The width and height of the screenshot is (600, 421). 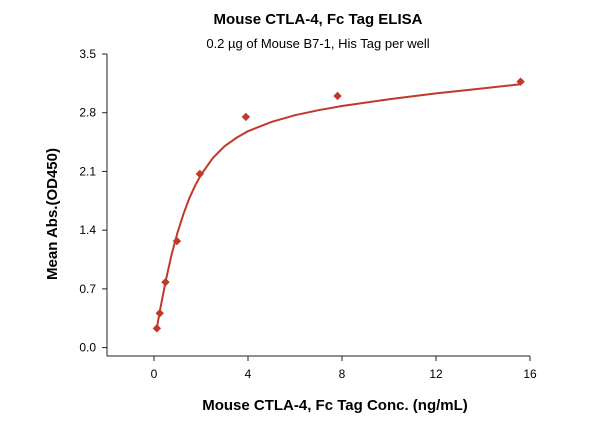 I want to click on chart-subtitle: 0.2 µg of Mouse B7-1, His Tag per well, so click(x=317, y=43).